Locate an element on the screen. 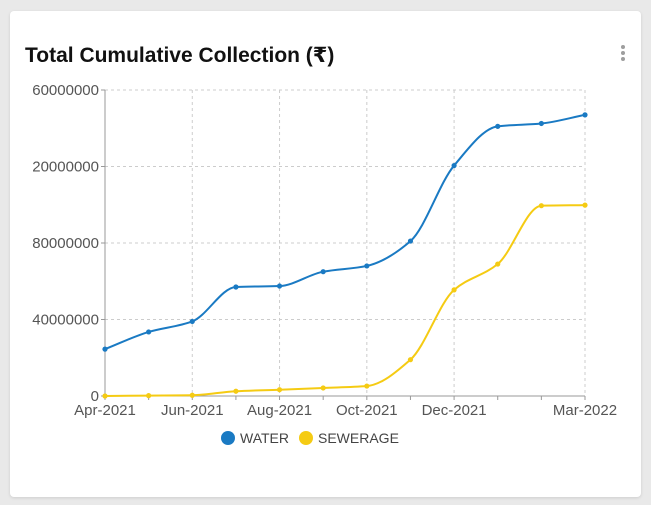 The image size is (651, 505). legend-marker-water is located at coordinates (228, 438).